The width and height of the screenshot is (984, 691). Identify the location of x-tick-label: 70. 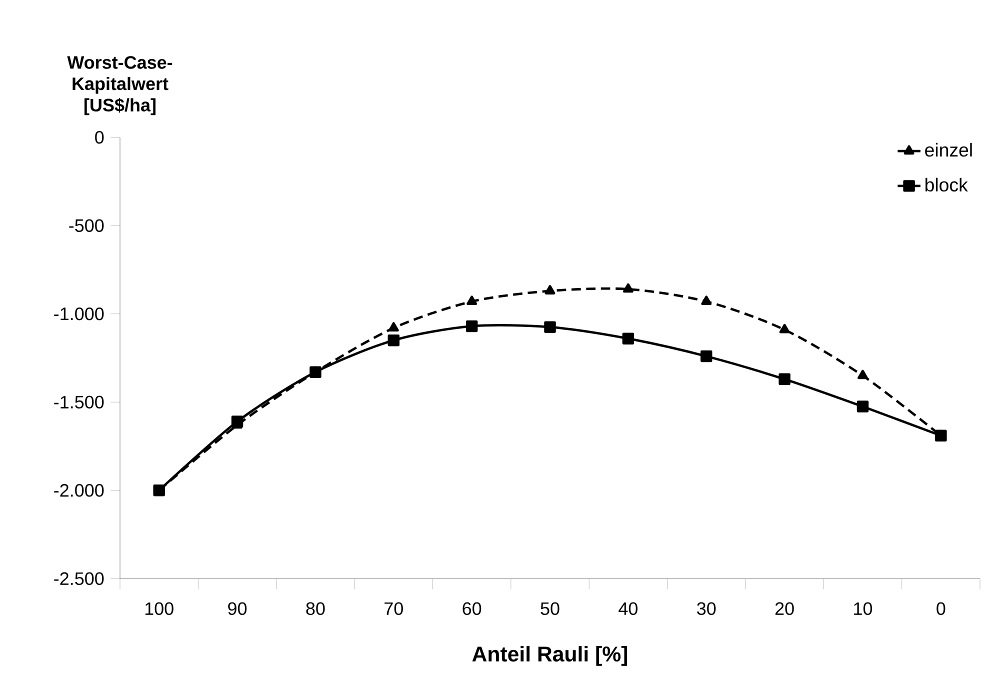
(393, 609).